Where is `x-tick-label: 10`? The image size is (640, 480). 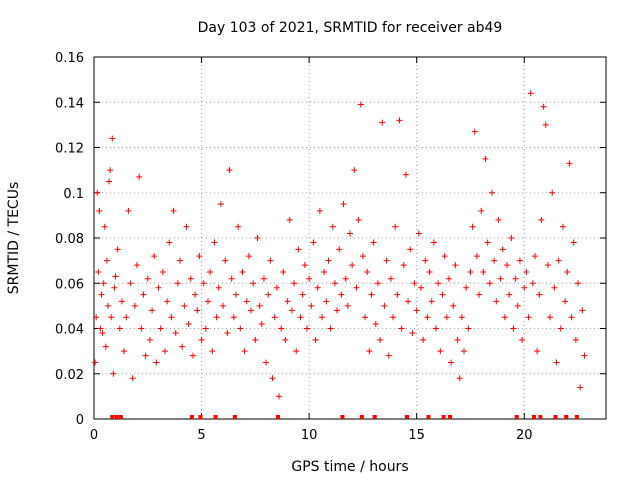
x-tick-label: 10 is located at coordinates (309, 435).